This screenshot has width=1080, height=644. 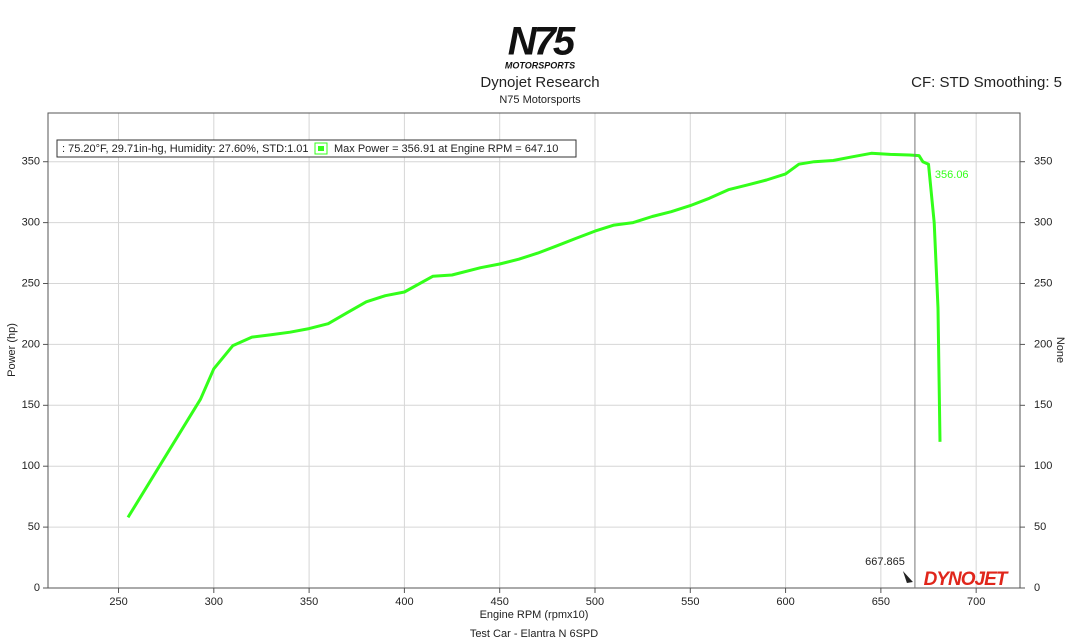 I want to click on y-tick-label: 50, so click(x=34, y=527).